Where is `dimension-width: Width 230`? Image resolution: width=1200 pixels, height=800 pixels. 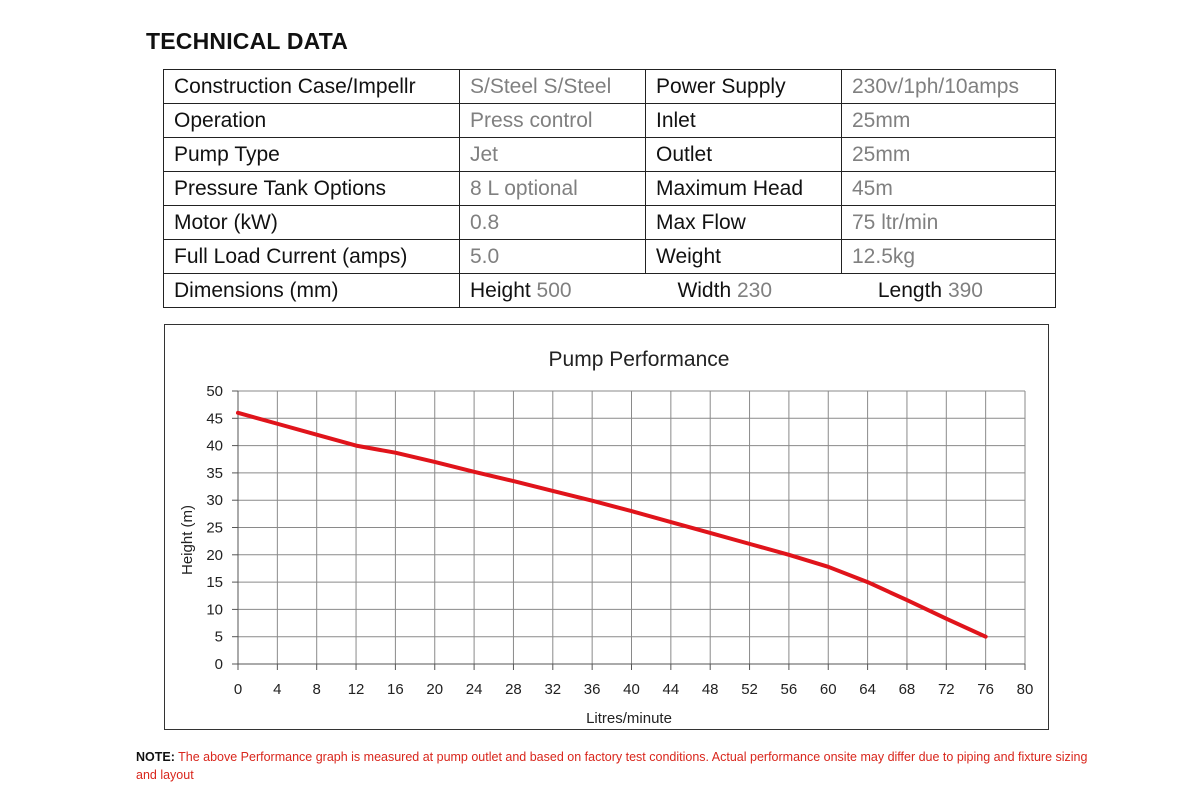 dimension-width: Width 230 is located at coordinates (725, 290).